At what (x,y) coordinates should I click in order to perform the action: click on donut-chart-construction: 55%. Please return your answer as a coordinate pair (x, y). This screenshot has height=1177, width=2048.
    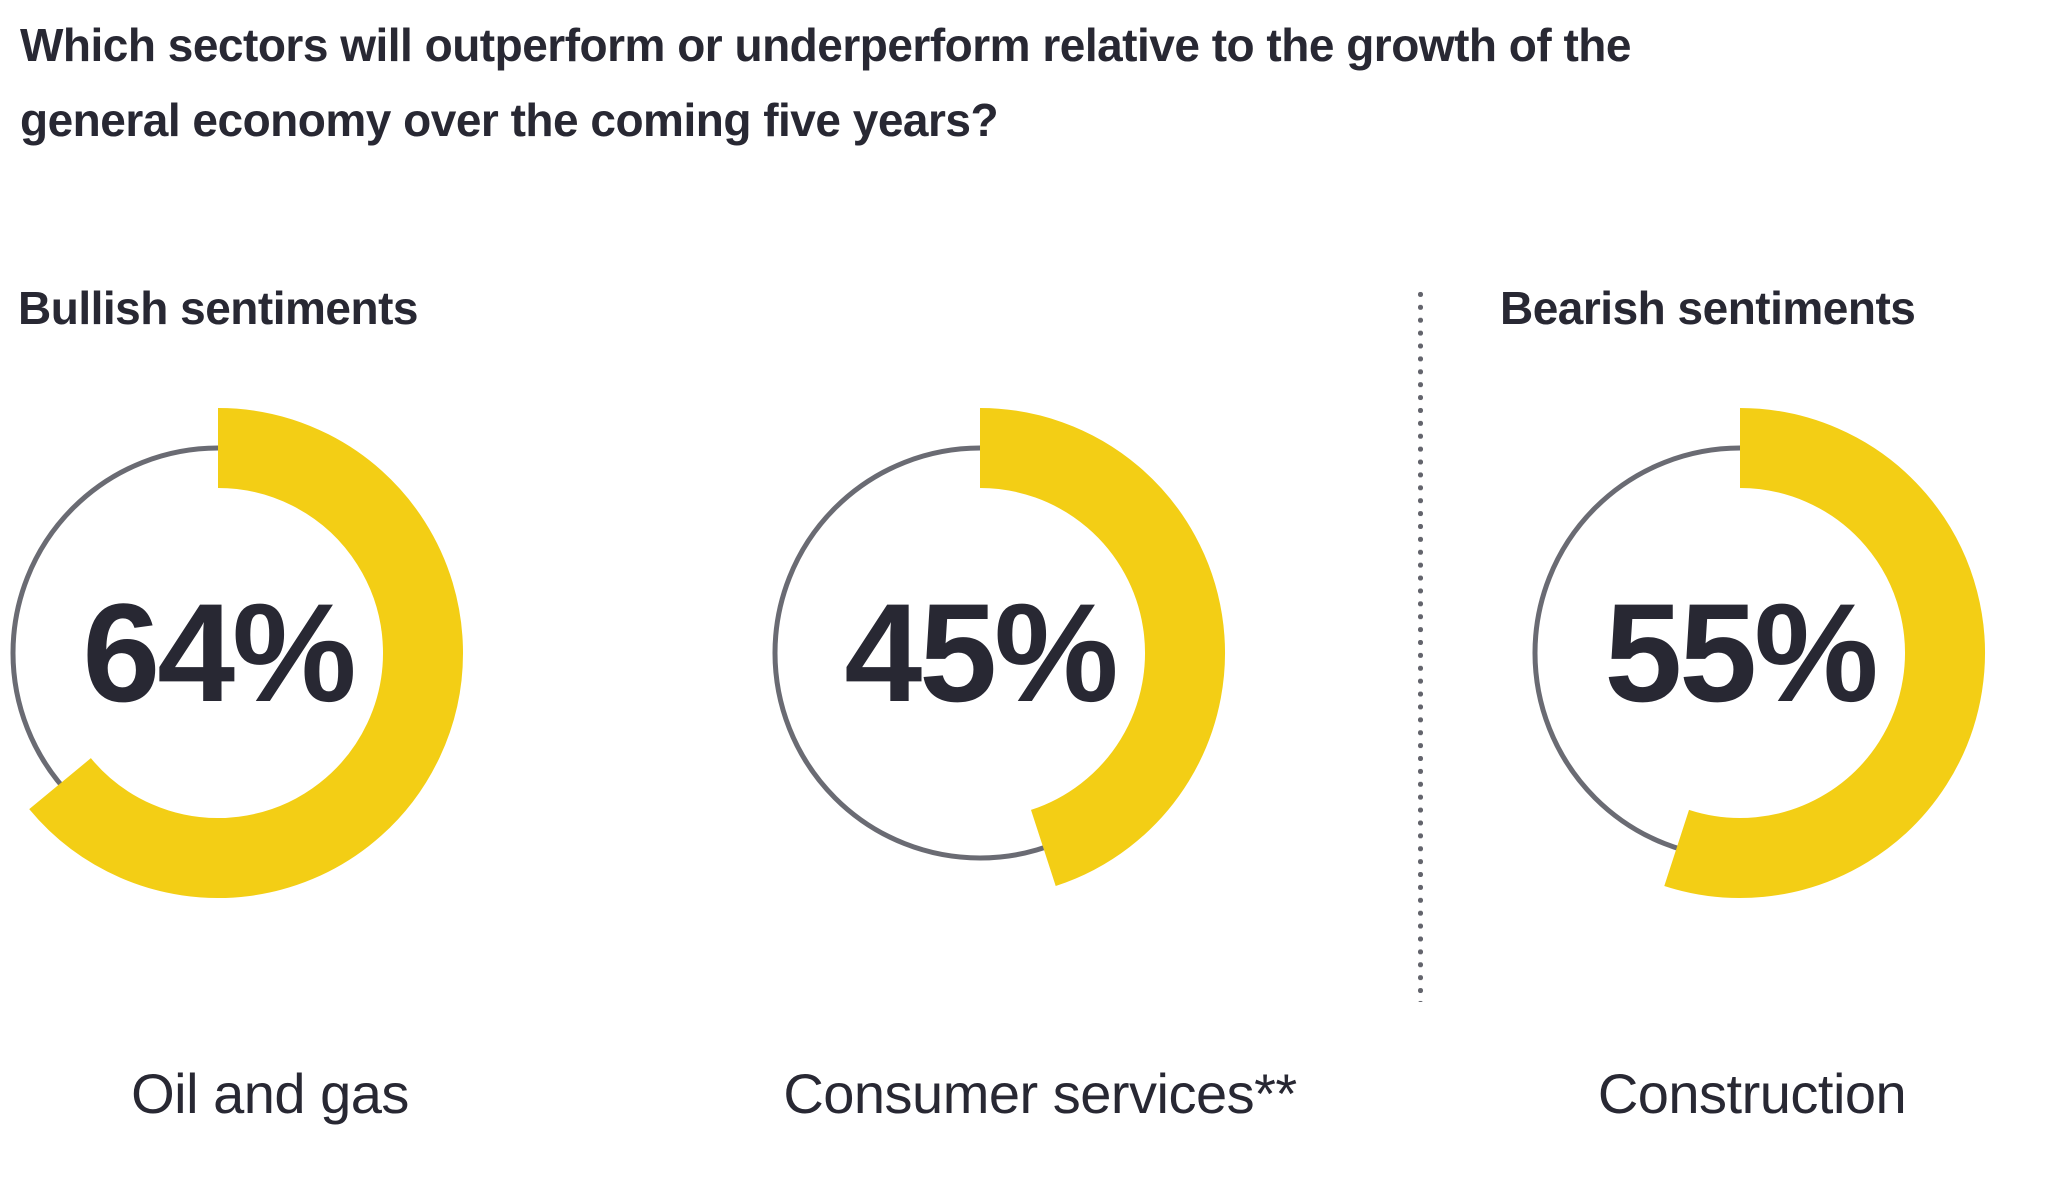
    Looking at the image, I should click on (1740, 653).